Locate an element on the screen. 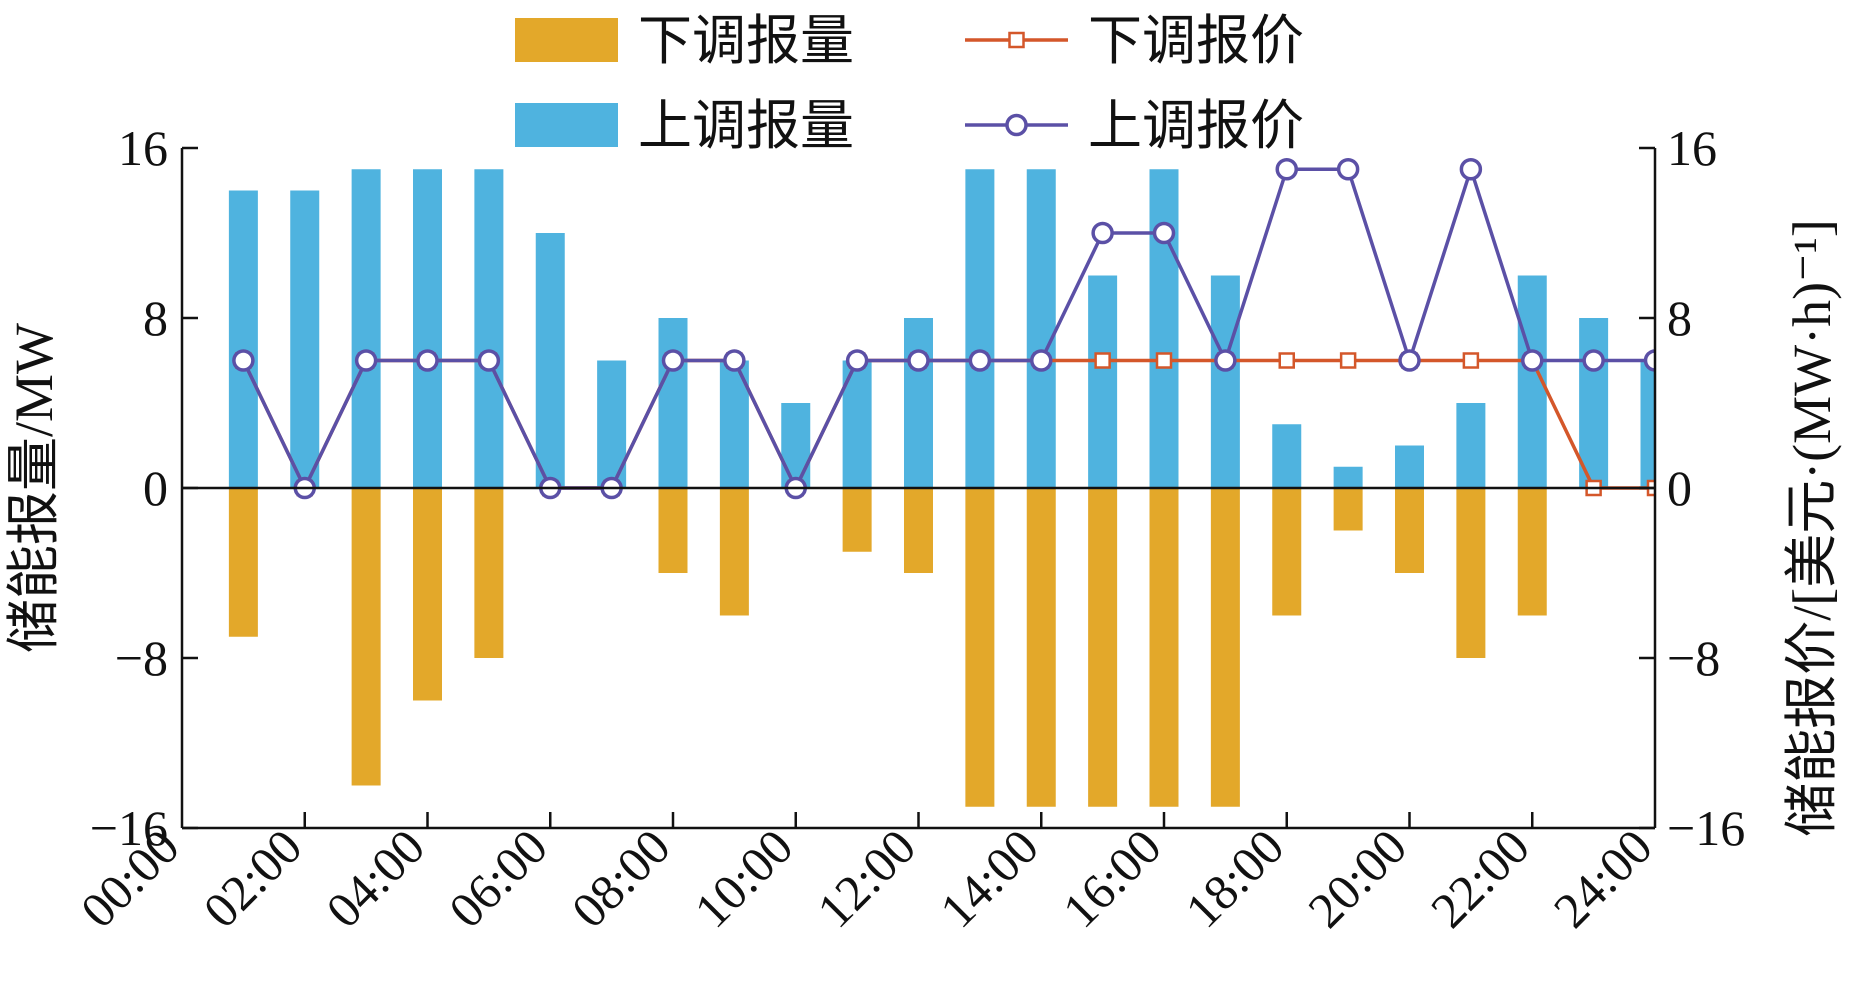 The width and height of the screenshot is (1857, 994). marker-up-price-03:00 is located at coordinates (366, 360).